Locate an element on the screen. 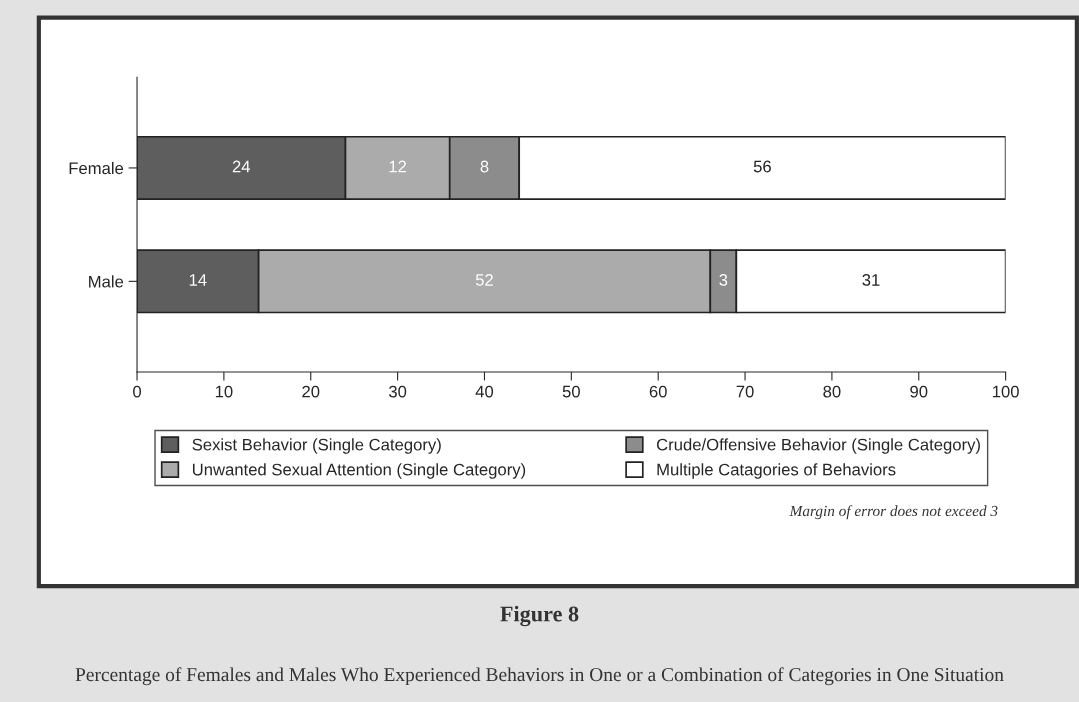  data-label: 52 is located at coordinates (484, 280).